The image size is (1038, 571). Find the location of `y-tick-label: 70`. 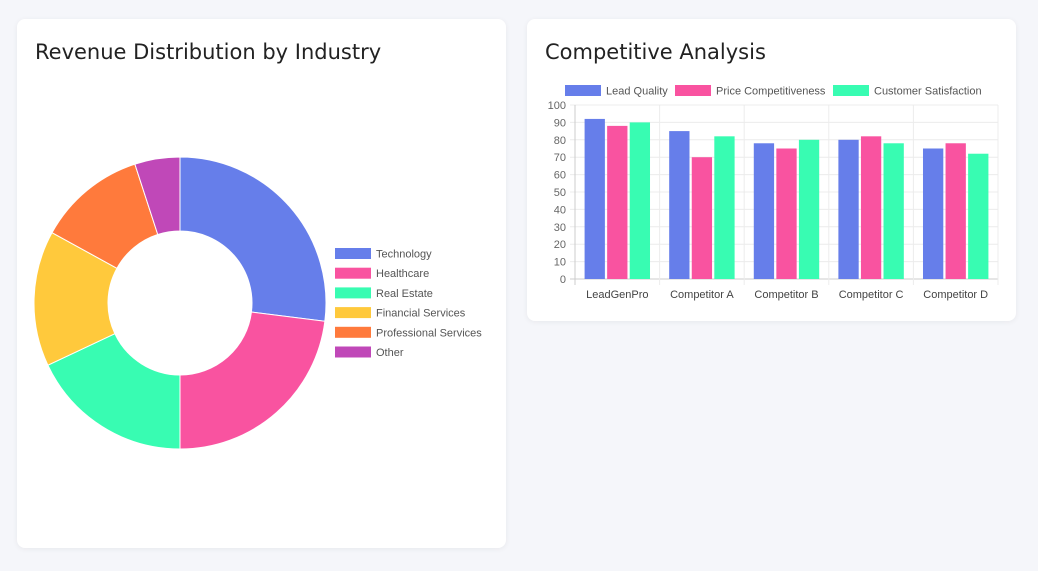

y-tick-label: 70 is located at coordinates (560, 158).